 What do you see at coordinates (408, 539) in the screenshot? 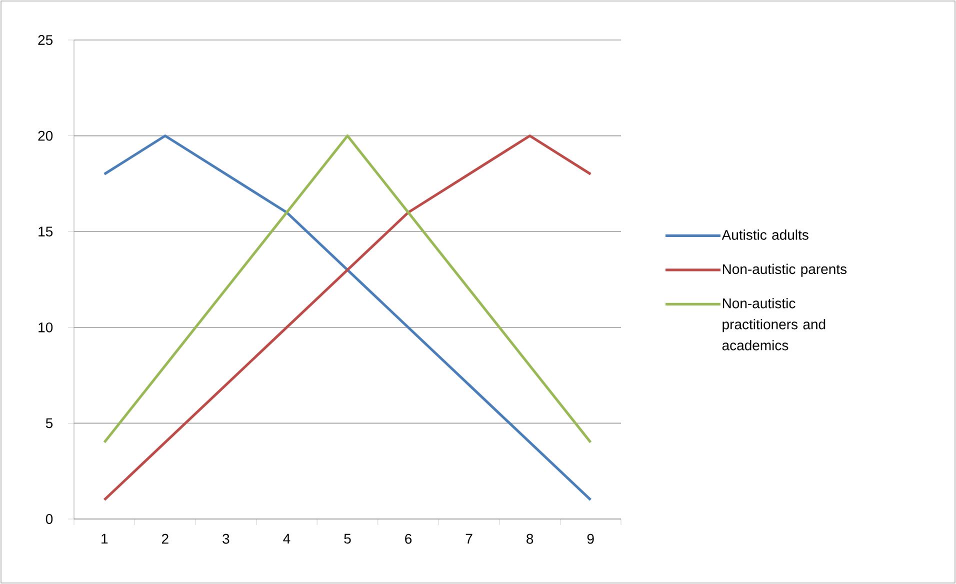
I see `x-tick-label: 6` at bounding box center [408, 539].